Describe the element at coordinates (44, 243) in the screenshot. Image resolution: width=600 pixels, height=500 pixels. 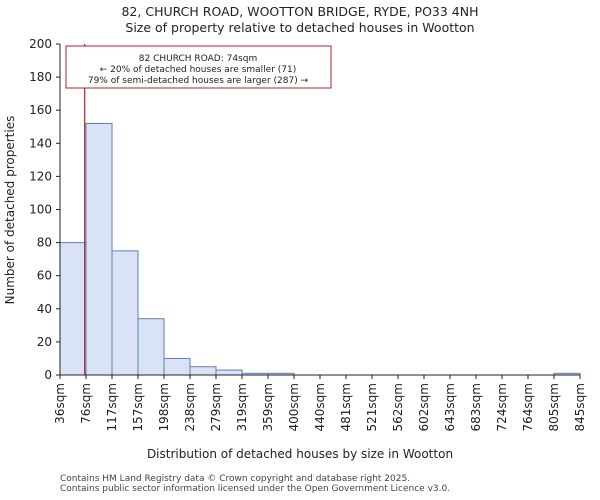
I see `y-tick-label: 80` at that location.